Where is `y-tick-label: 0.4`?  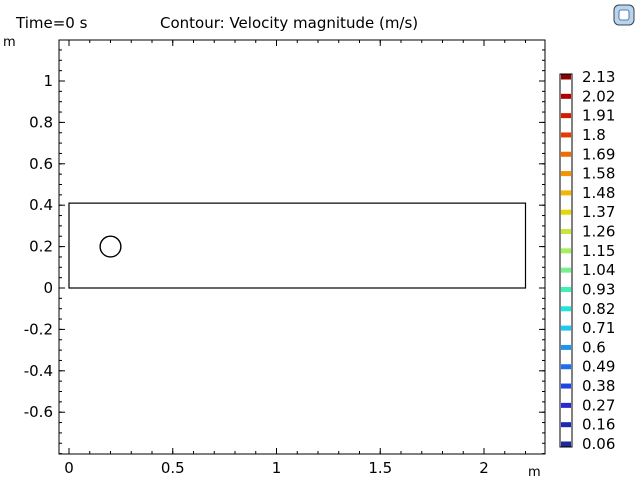 y-tick-label: 0.4 is located at coordinates (41, 205).